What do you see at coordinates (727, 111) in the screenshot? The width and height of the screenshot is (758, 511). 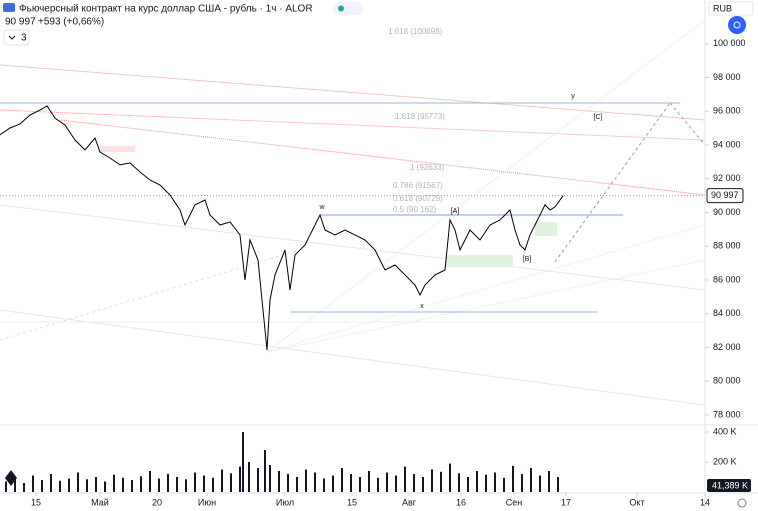 I see `y-tick-label: 96 000` at bounding box center [727, 111].